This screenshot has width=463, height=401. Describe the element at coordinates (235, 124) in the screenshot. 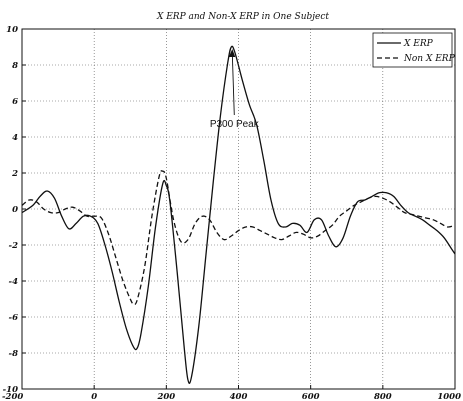

I see `annotation-label: P300 Peak` at that location.